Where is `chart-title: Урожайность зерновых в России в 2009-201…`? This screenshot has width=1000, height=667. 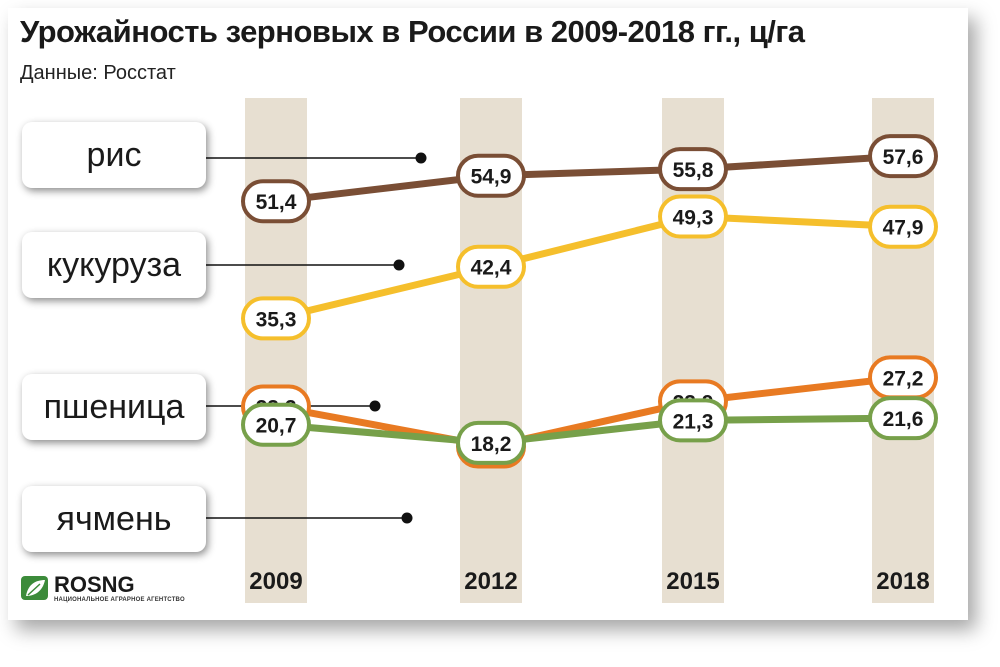 chart-title: Урожайность зерновых в России в 2009-201… is located at coordinates (412, 31).